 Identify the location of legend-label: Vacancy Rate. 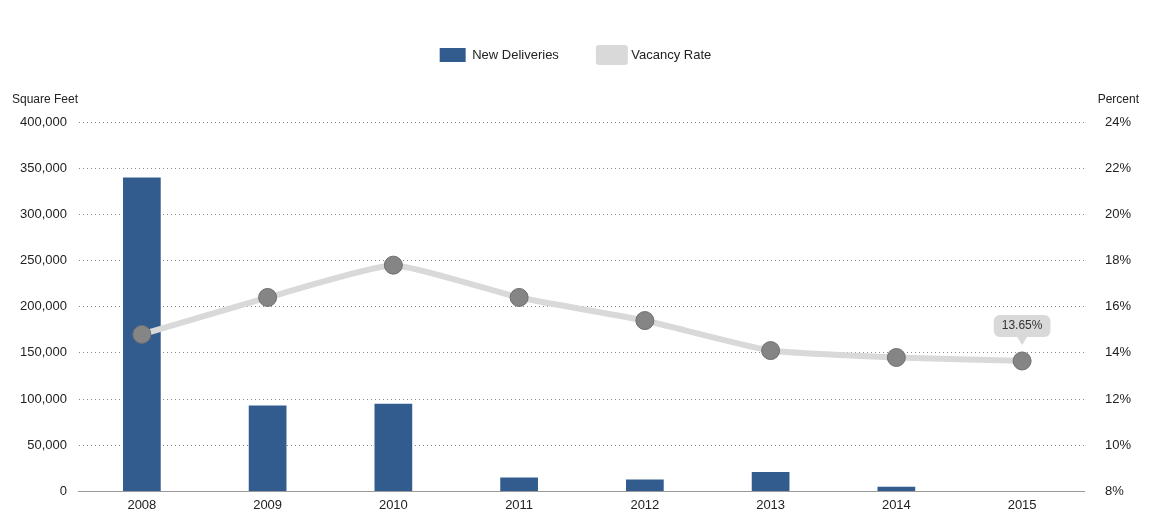
(671, 54).